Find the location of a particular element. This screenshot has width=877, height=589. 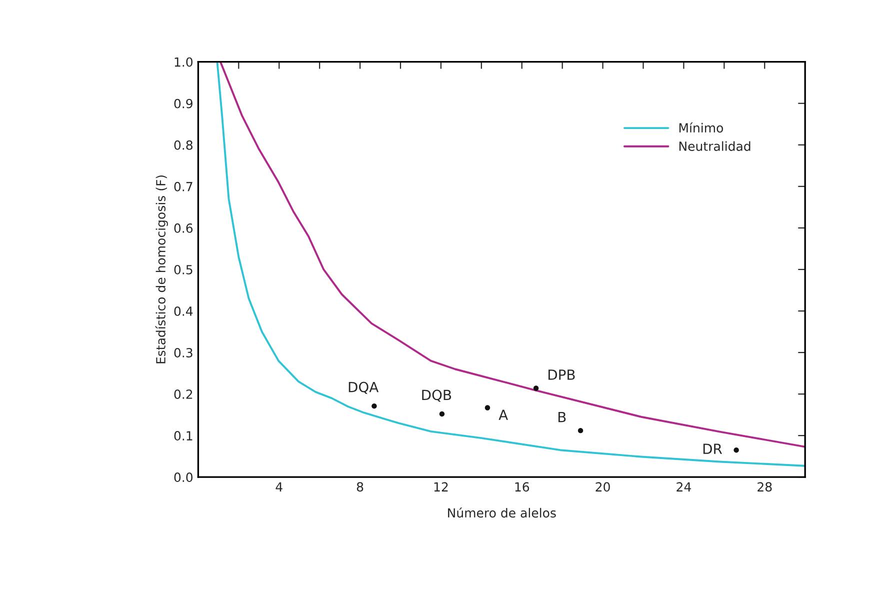

annotation: DR is located at coordinates (712, 449).